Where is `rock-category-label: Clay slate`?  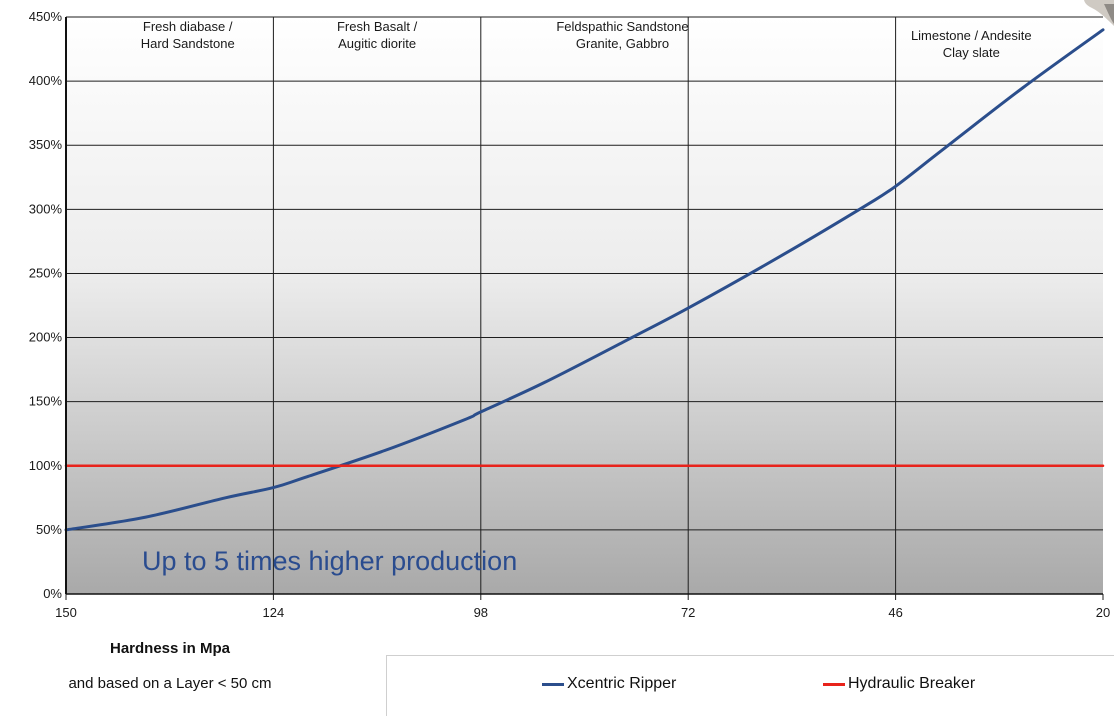
rock-category-label: Clay slate is located at coordinates (971, 52).